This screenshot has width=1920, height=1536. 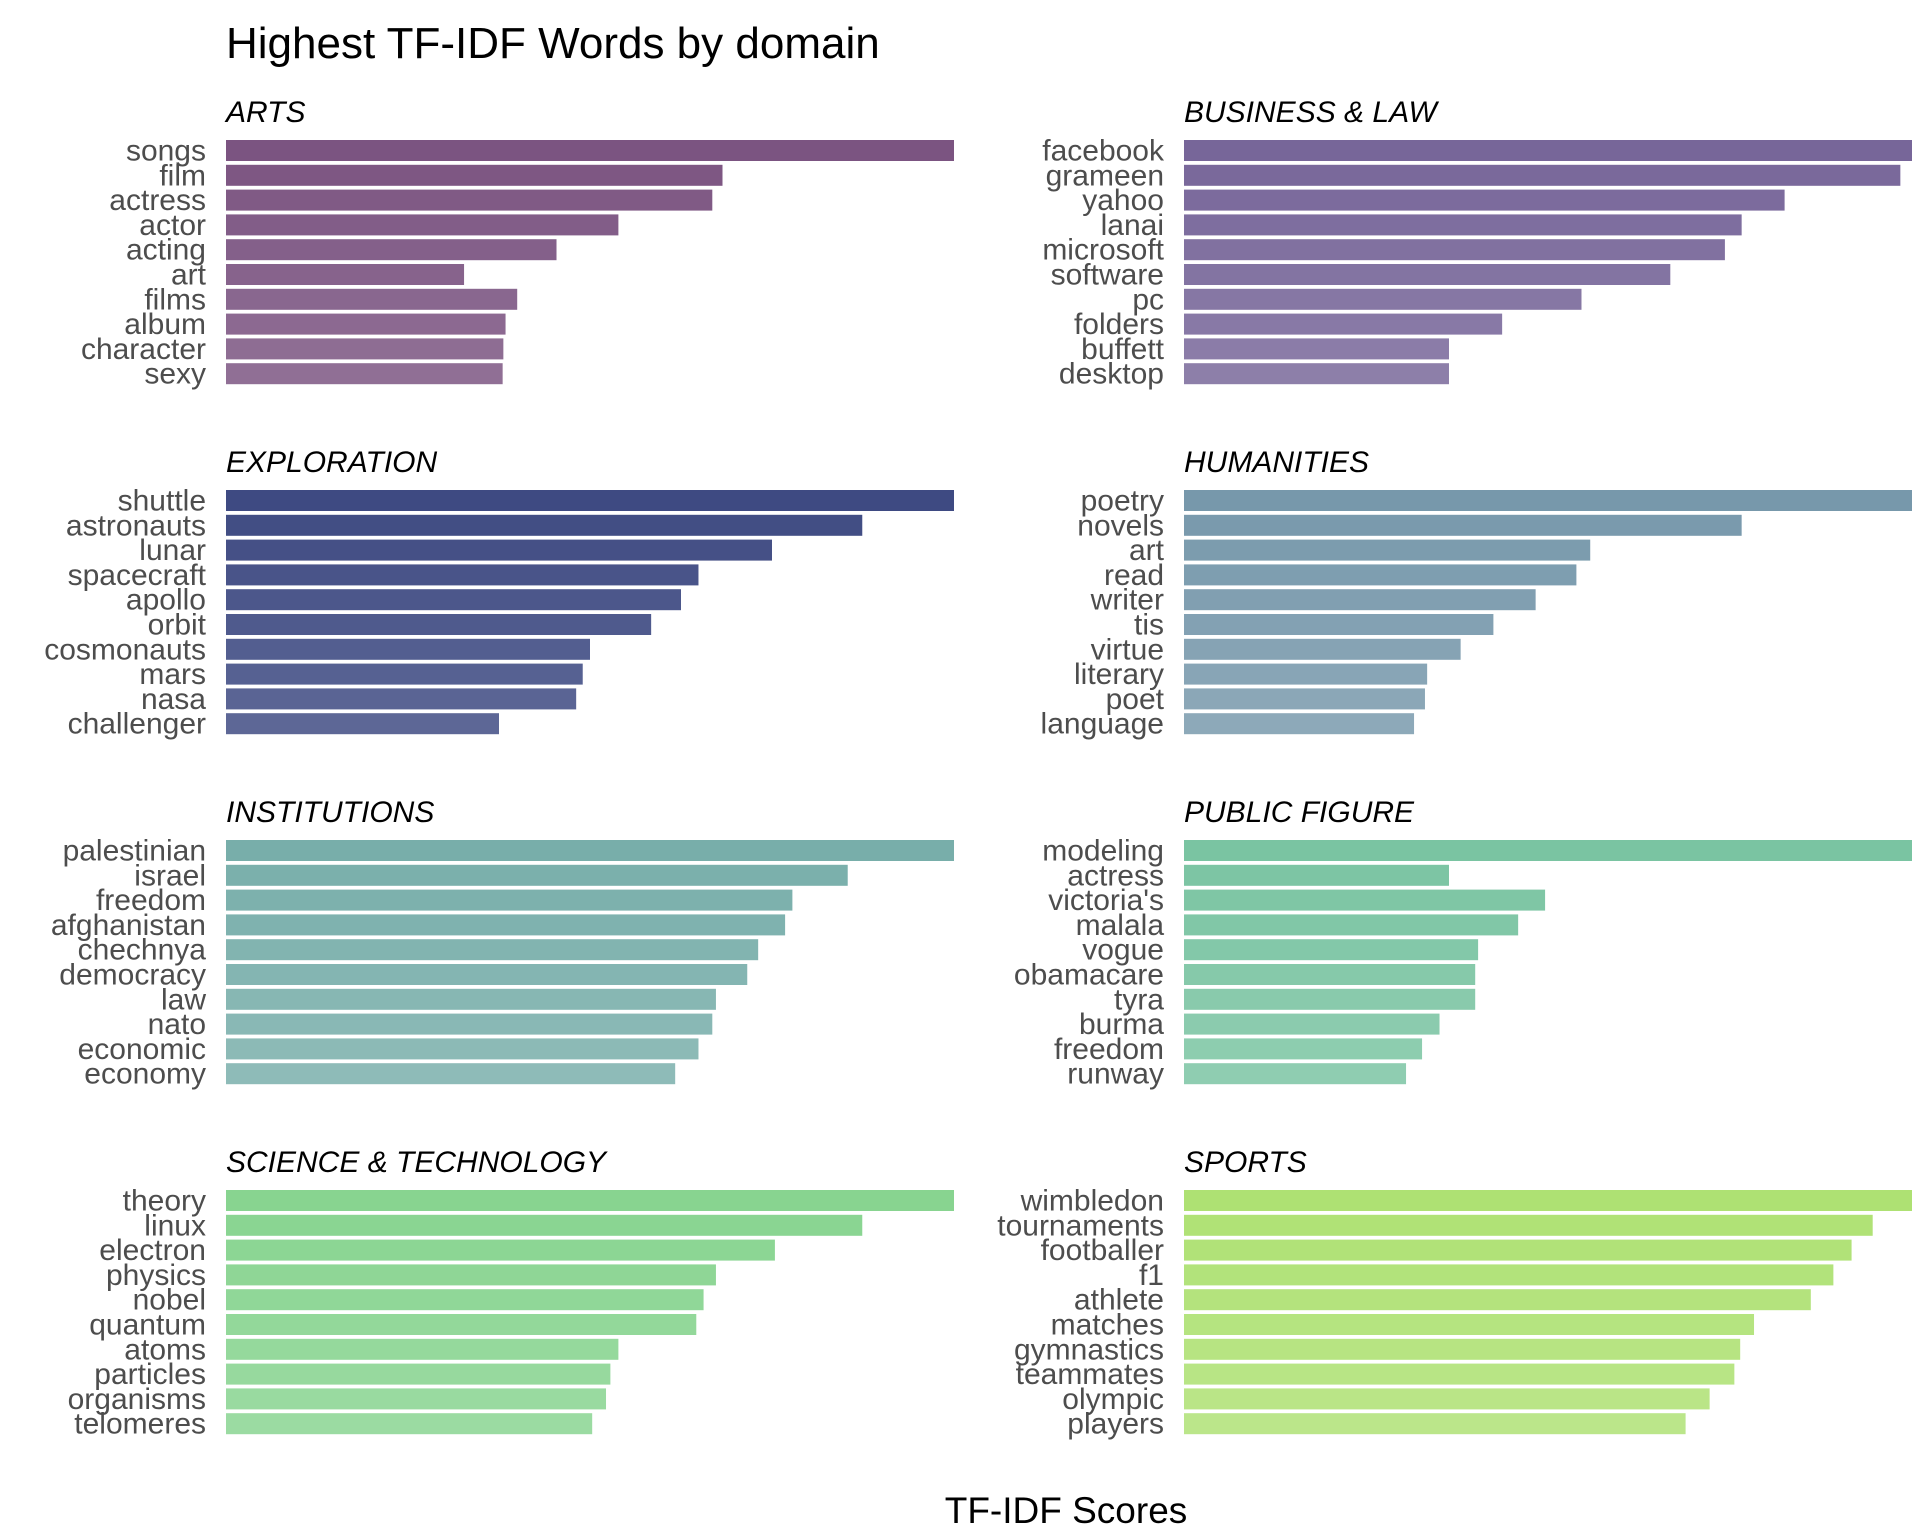 I want to click on word-label: virtue, so click(x=1127, y=649).